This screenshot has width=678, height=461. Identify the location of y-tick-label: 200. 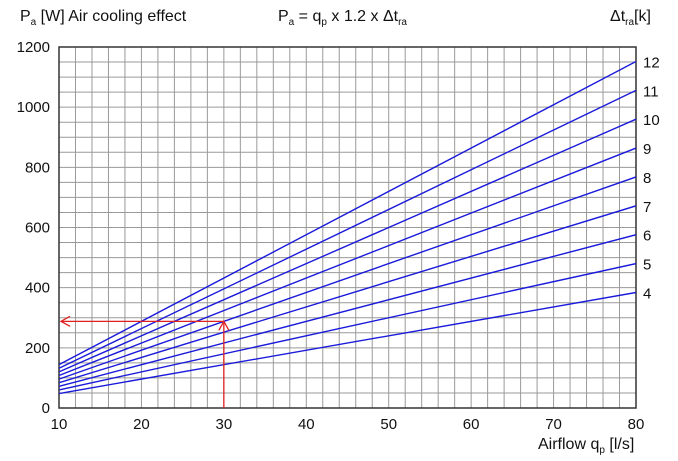
(37, 348).